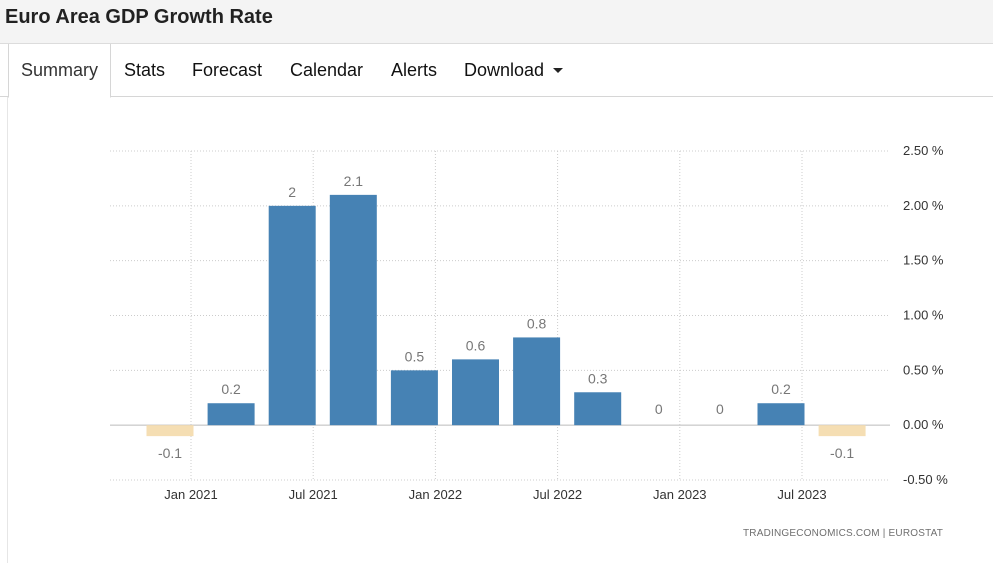 The height and width of the screenshot is (563, 993). Describe the element at coordinates (558, 70) in the screenshot. I see `caret-down-icon` at that location.